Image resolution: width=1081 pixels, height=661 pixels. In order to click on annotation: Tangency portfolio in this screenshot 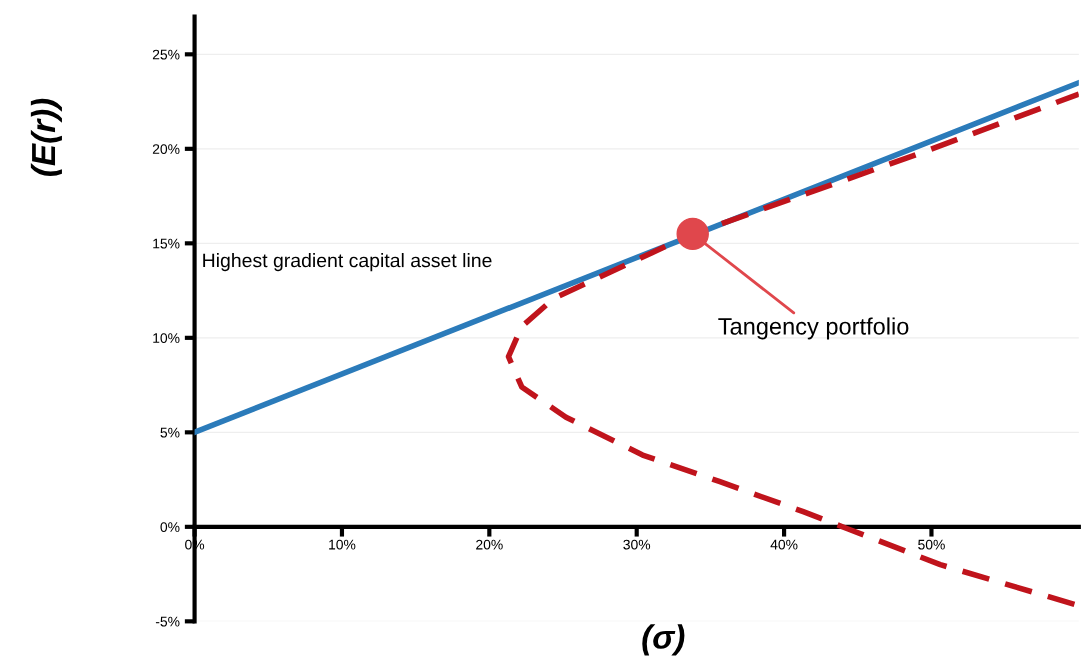, I will do `click(813, 328)`.